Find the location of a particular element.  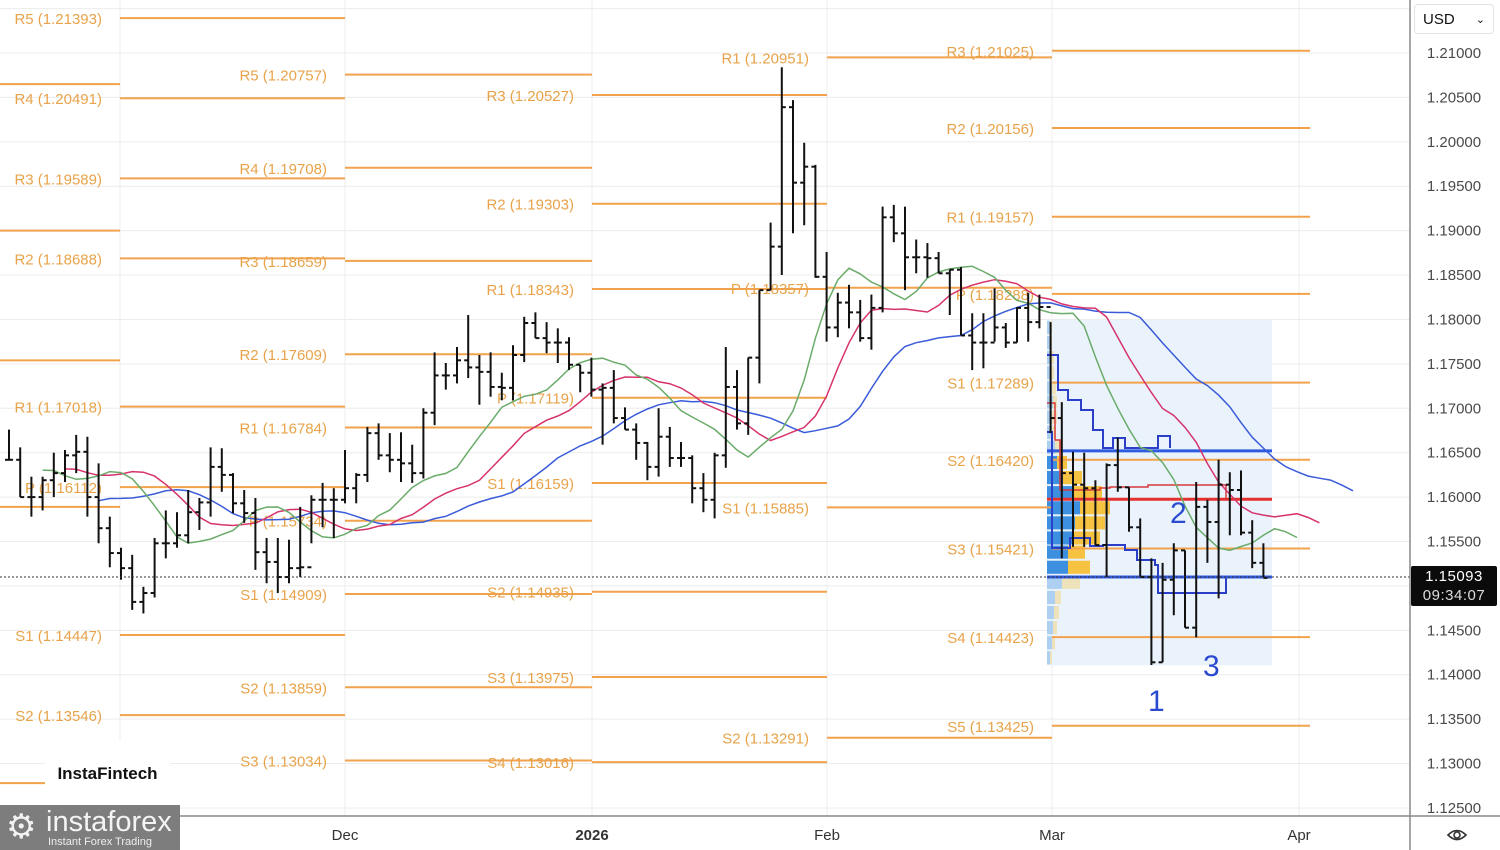

instafintech-logo: InstaFintech is located at coordinates (107, 774).